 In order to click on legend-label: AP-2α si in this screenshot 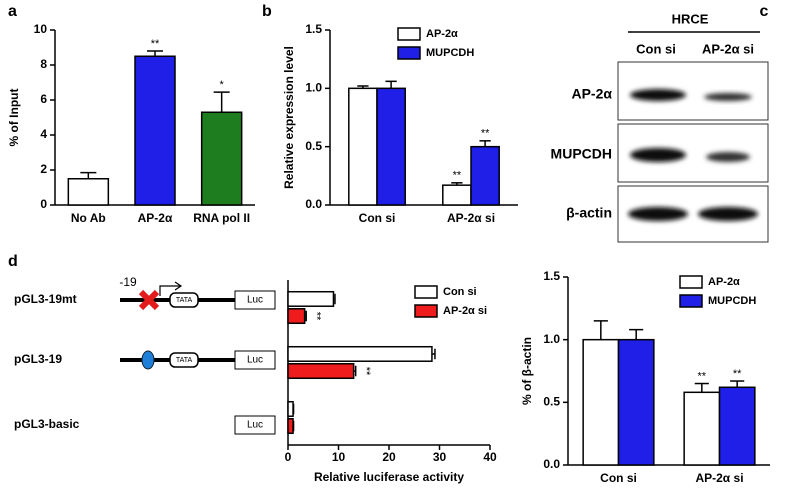, I will do `click(465, 311)`.